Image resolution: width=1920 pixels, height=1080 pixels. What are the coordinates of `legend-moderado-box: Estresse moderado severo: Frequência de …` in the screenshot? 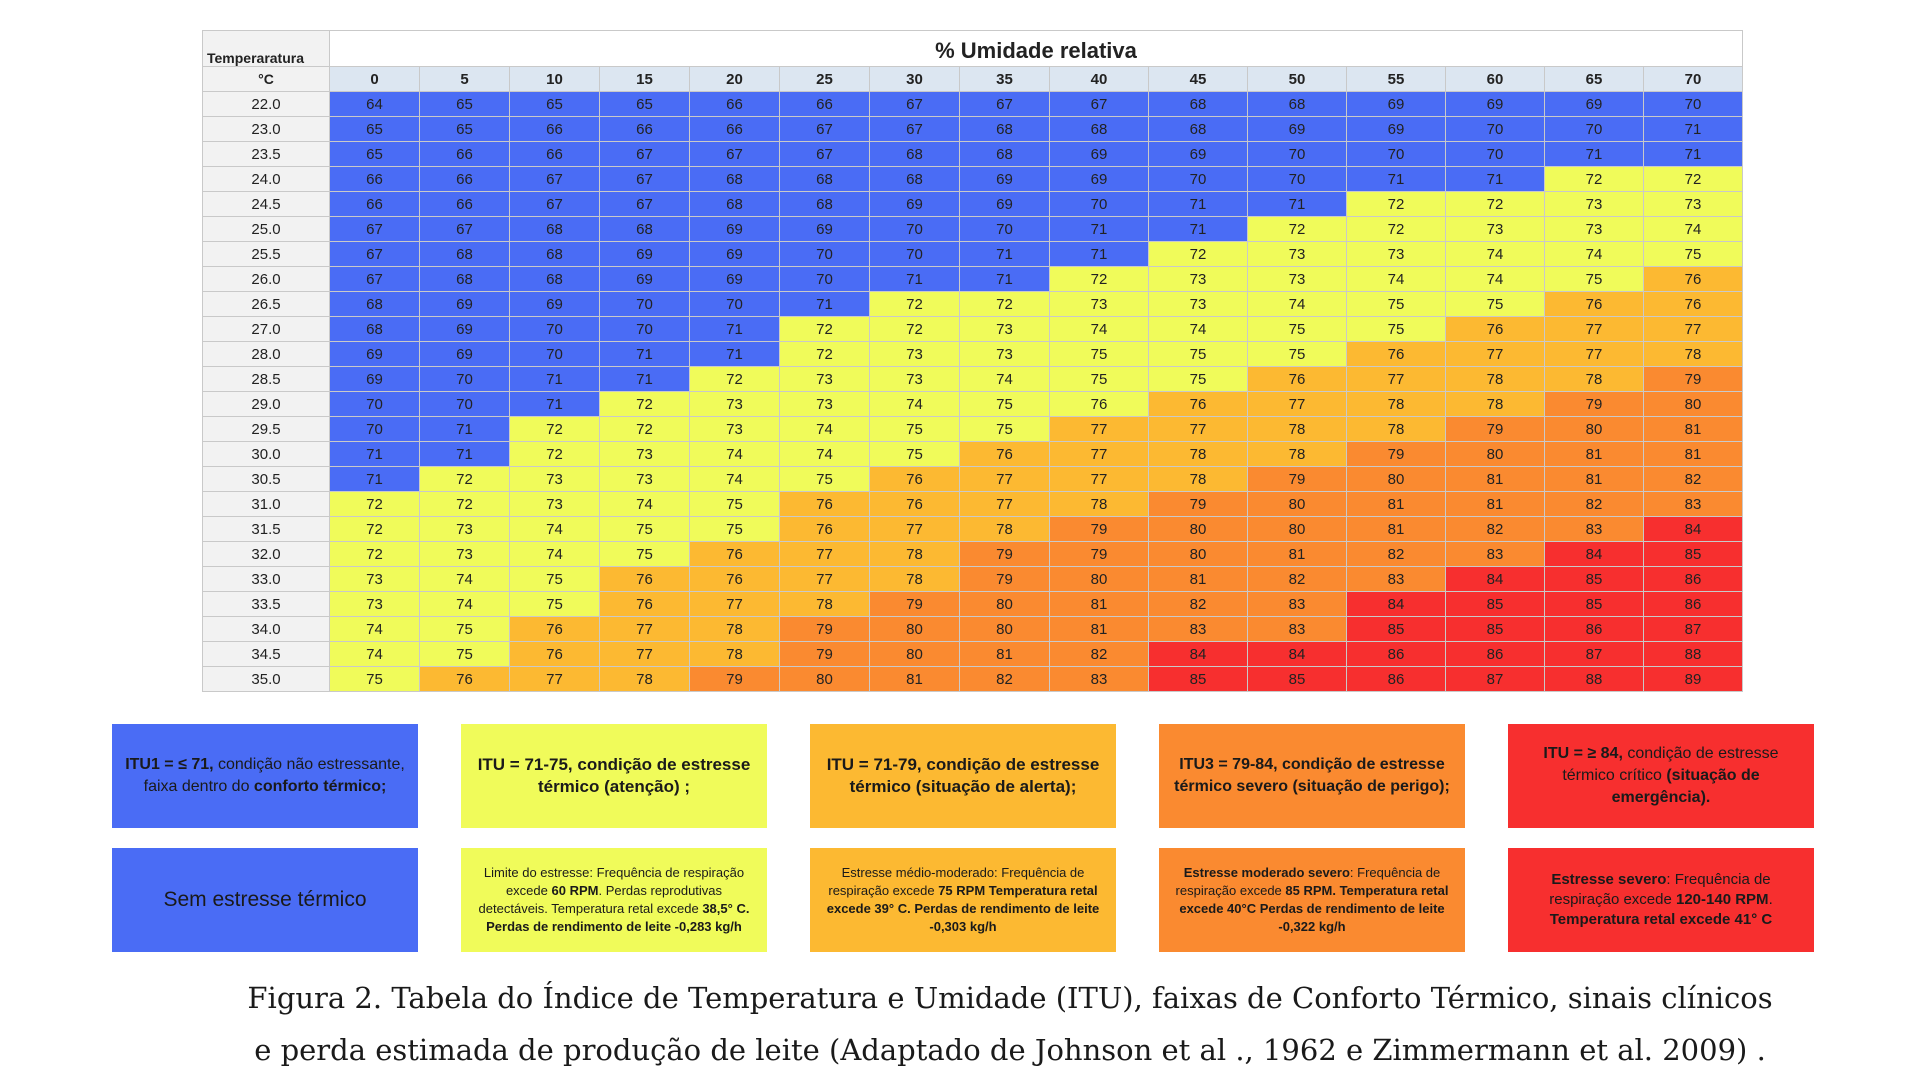 It's located at (1312, 900).